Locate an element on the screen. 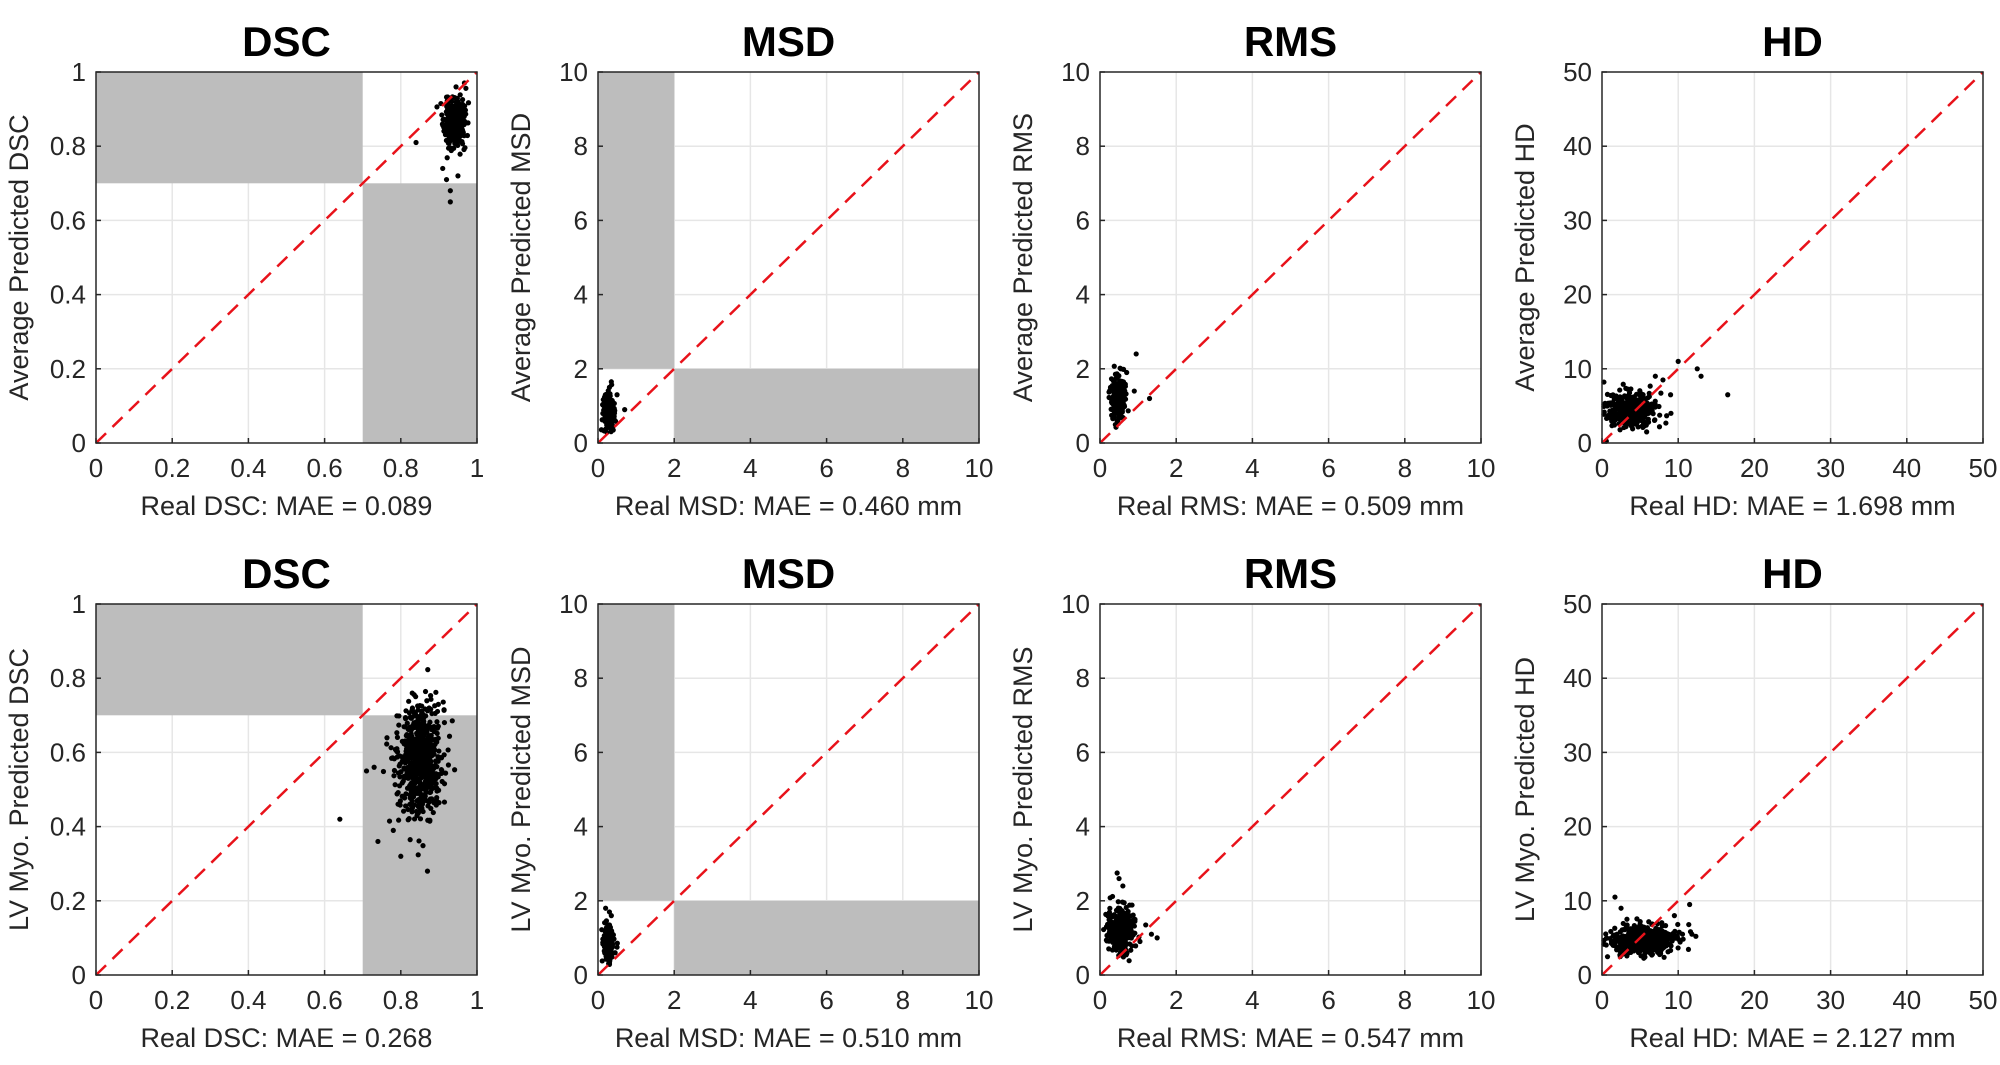 The image size is (2000, 1065). axes-frame is located at coordinates (788, 257).